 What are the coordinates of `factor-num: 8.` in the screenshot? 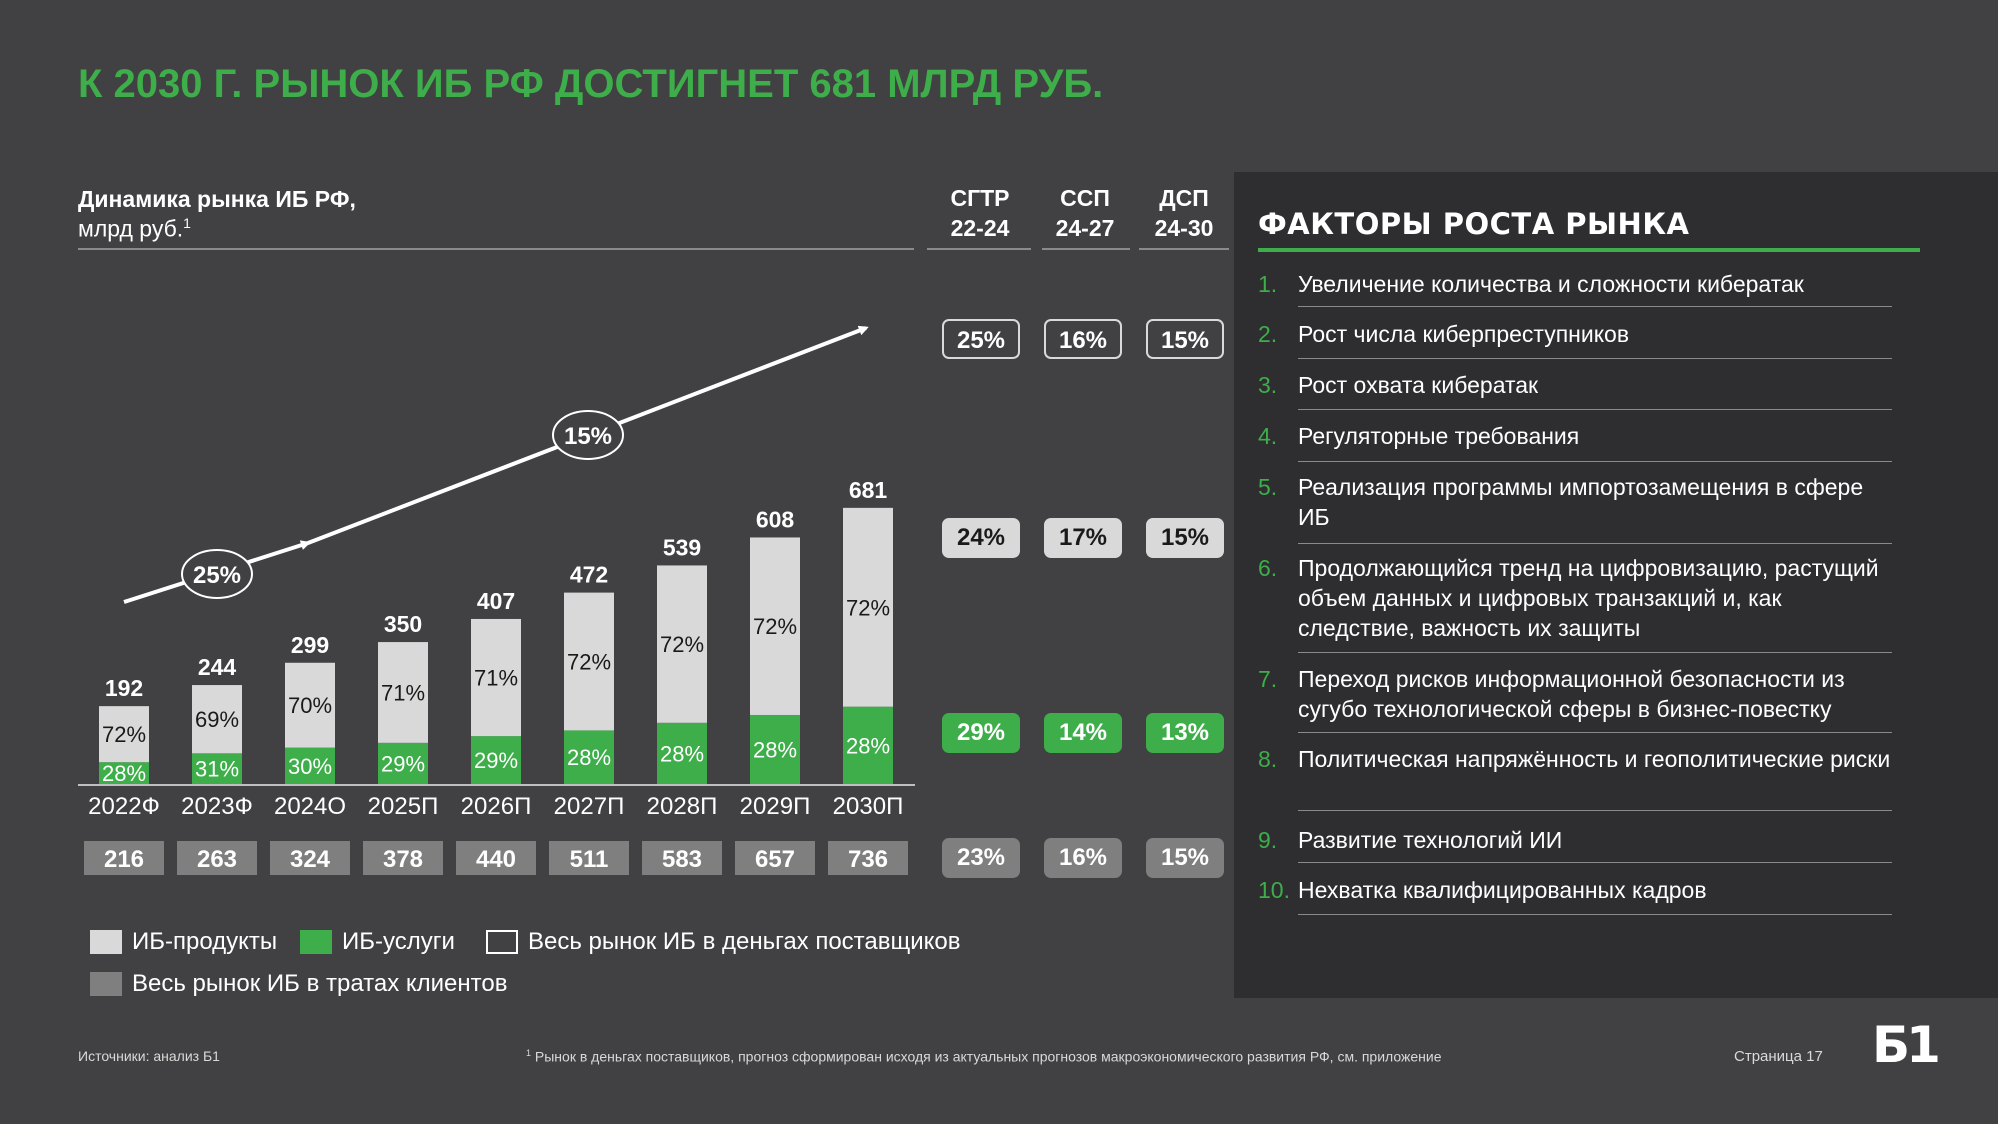 It's located at (1268, 759).